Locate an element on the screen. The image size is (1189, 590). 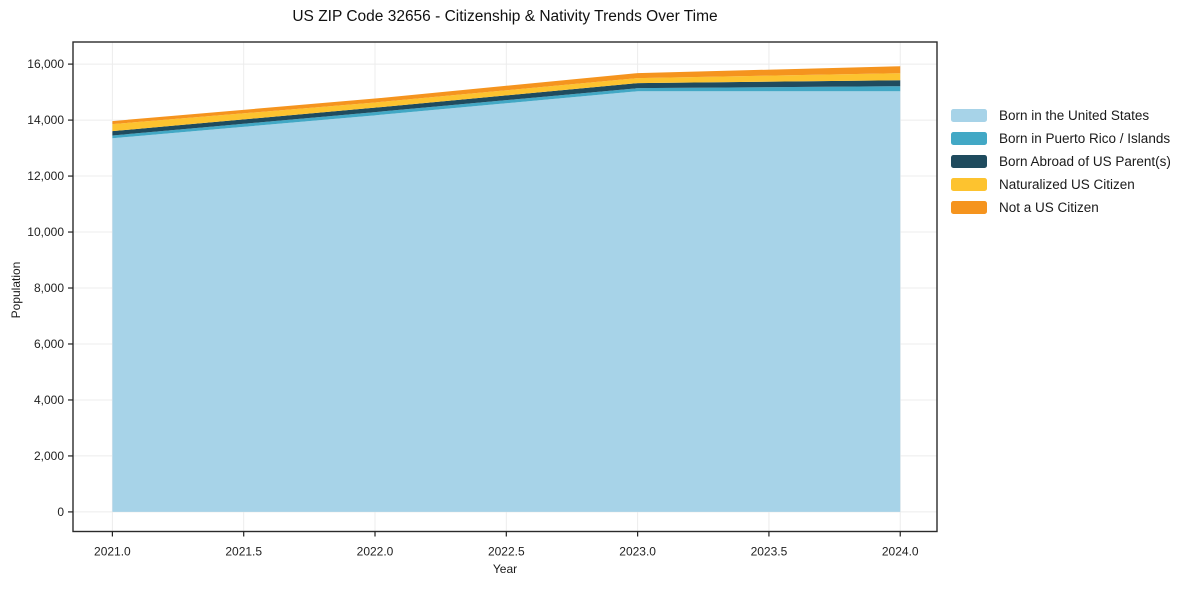
legend-item-born-in-us: Born in the United States is located at coordinates (1061, 115).